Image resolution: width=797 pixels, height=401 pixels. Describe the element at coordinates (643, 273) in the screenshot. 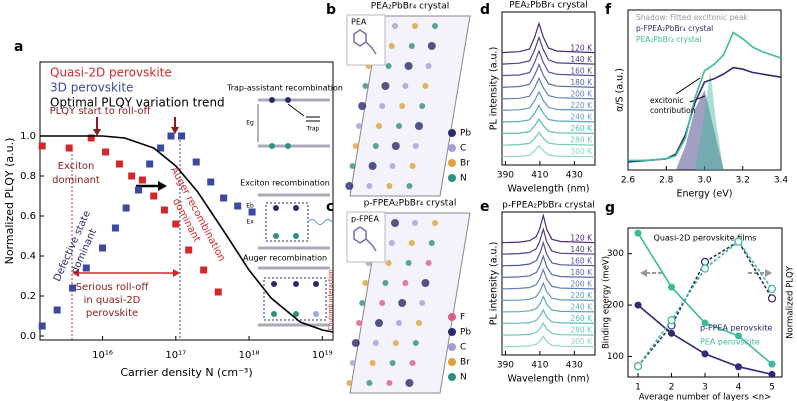

I see `axis-arrowhead` at that location.